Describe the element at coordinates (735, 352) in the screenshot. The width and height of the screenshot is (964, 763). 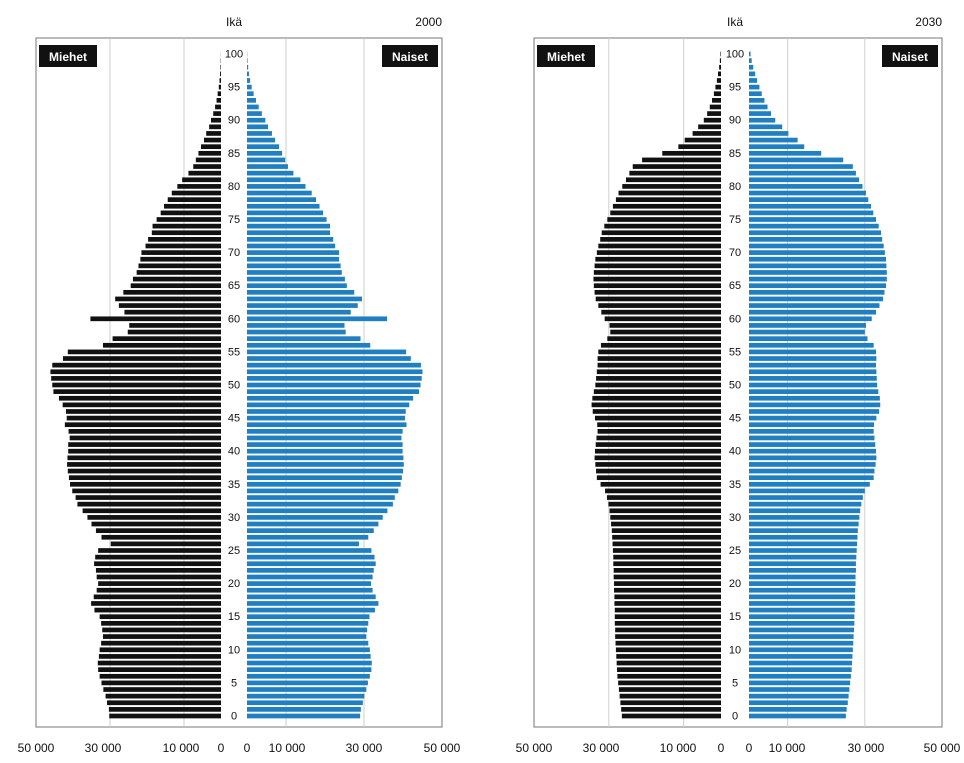
I see `age-tick-label: 55` at that location.